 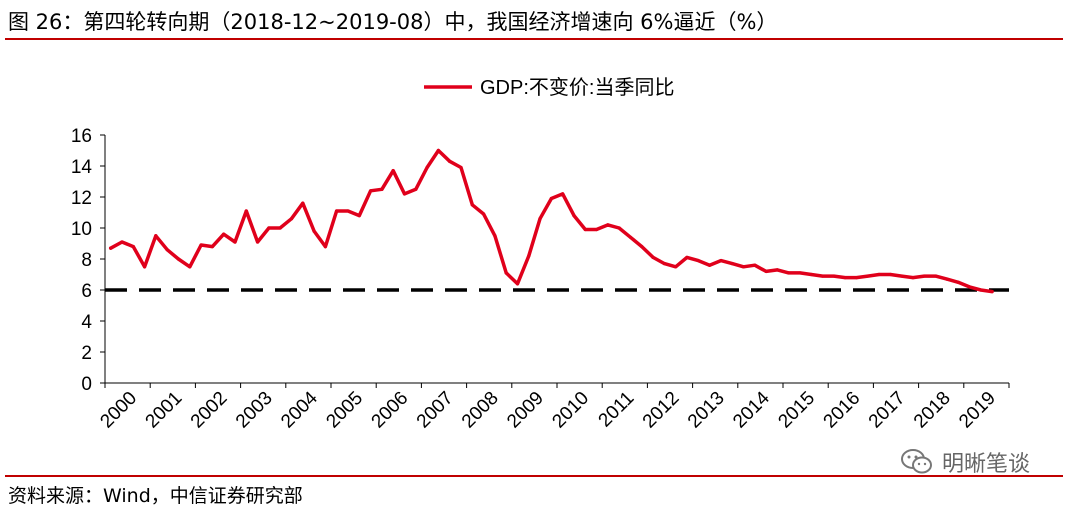 I want to click on x-tick-label: 2004, so click(x=299, y=409).